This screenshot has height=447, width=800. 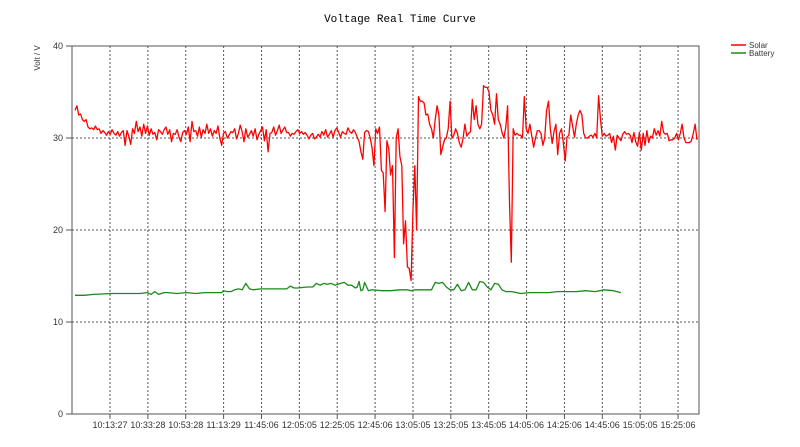 I want to click on chart-title: Voltage Real Time Curve, so click(x=400, y=20).